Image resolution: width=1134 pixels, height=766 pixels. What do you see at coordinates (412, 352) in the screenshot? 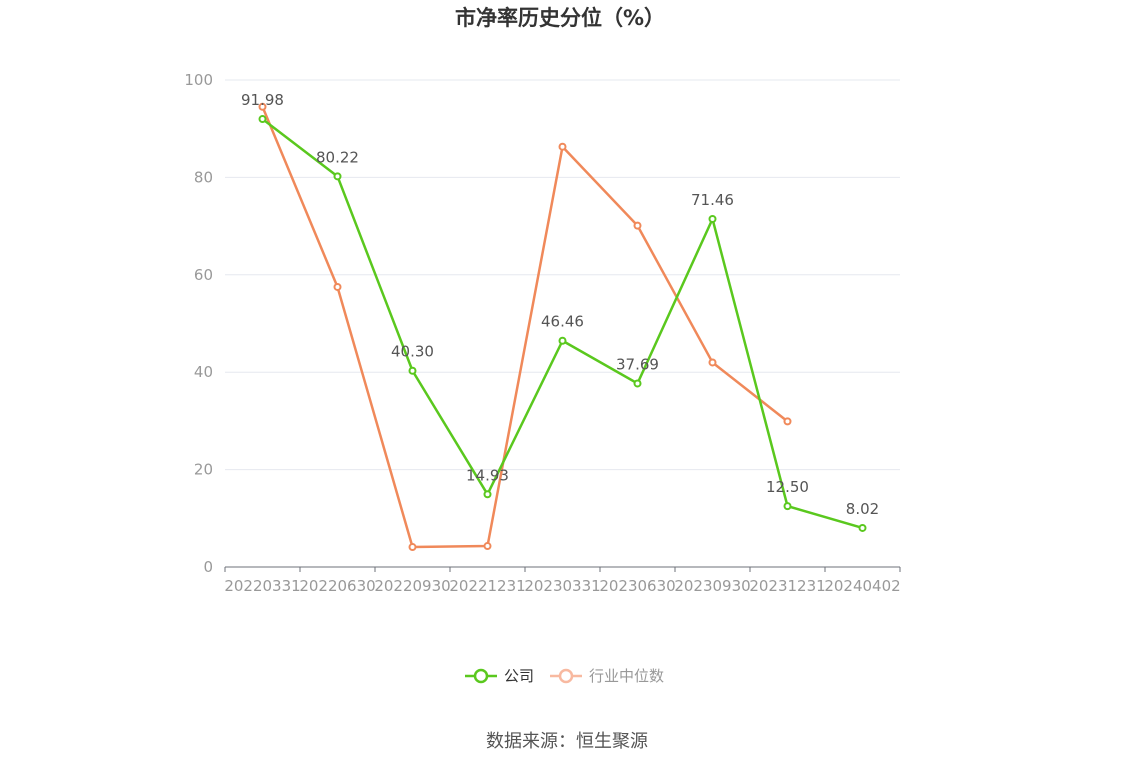
I see `data-label: 40.30` at bounding box center [412, 352].